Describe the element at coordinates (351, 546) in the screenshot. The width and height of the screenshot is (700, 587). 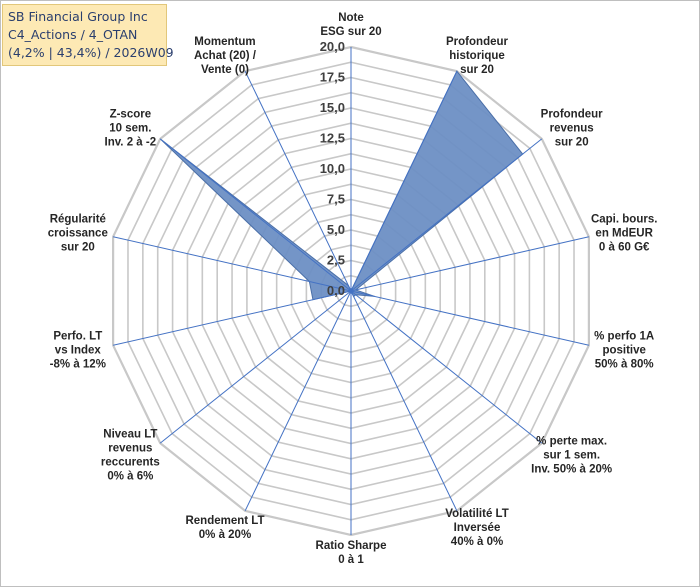
I see `axis-label: Ratio Sharpe` at that location.